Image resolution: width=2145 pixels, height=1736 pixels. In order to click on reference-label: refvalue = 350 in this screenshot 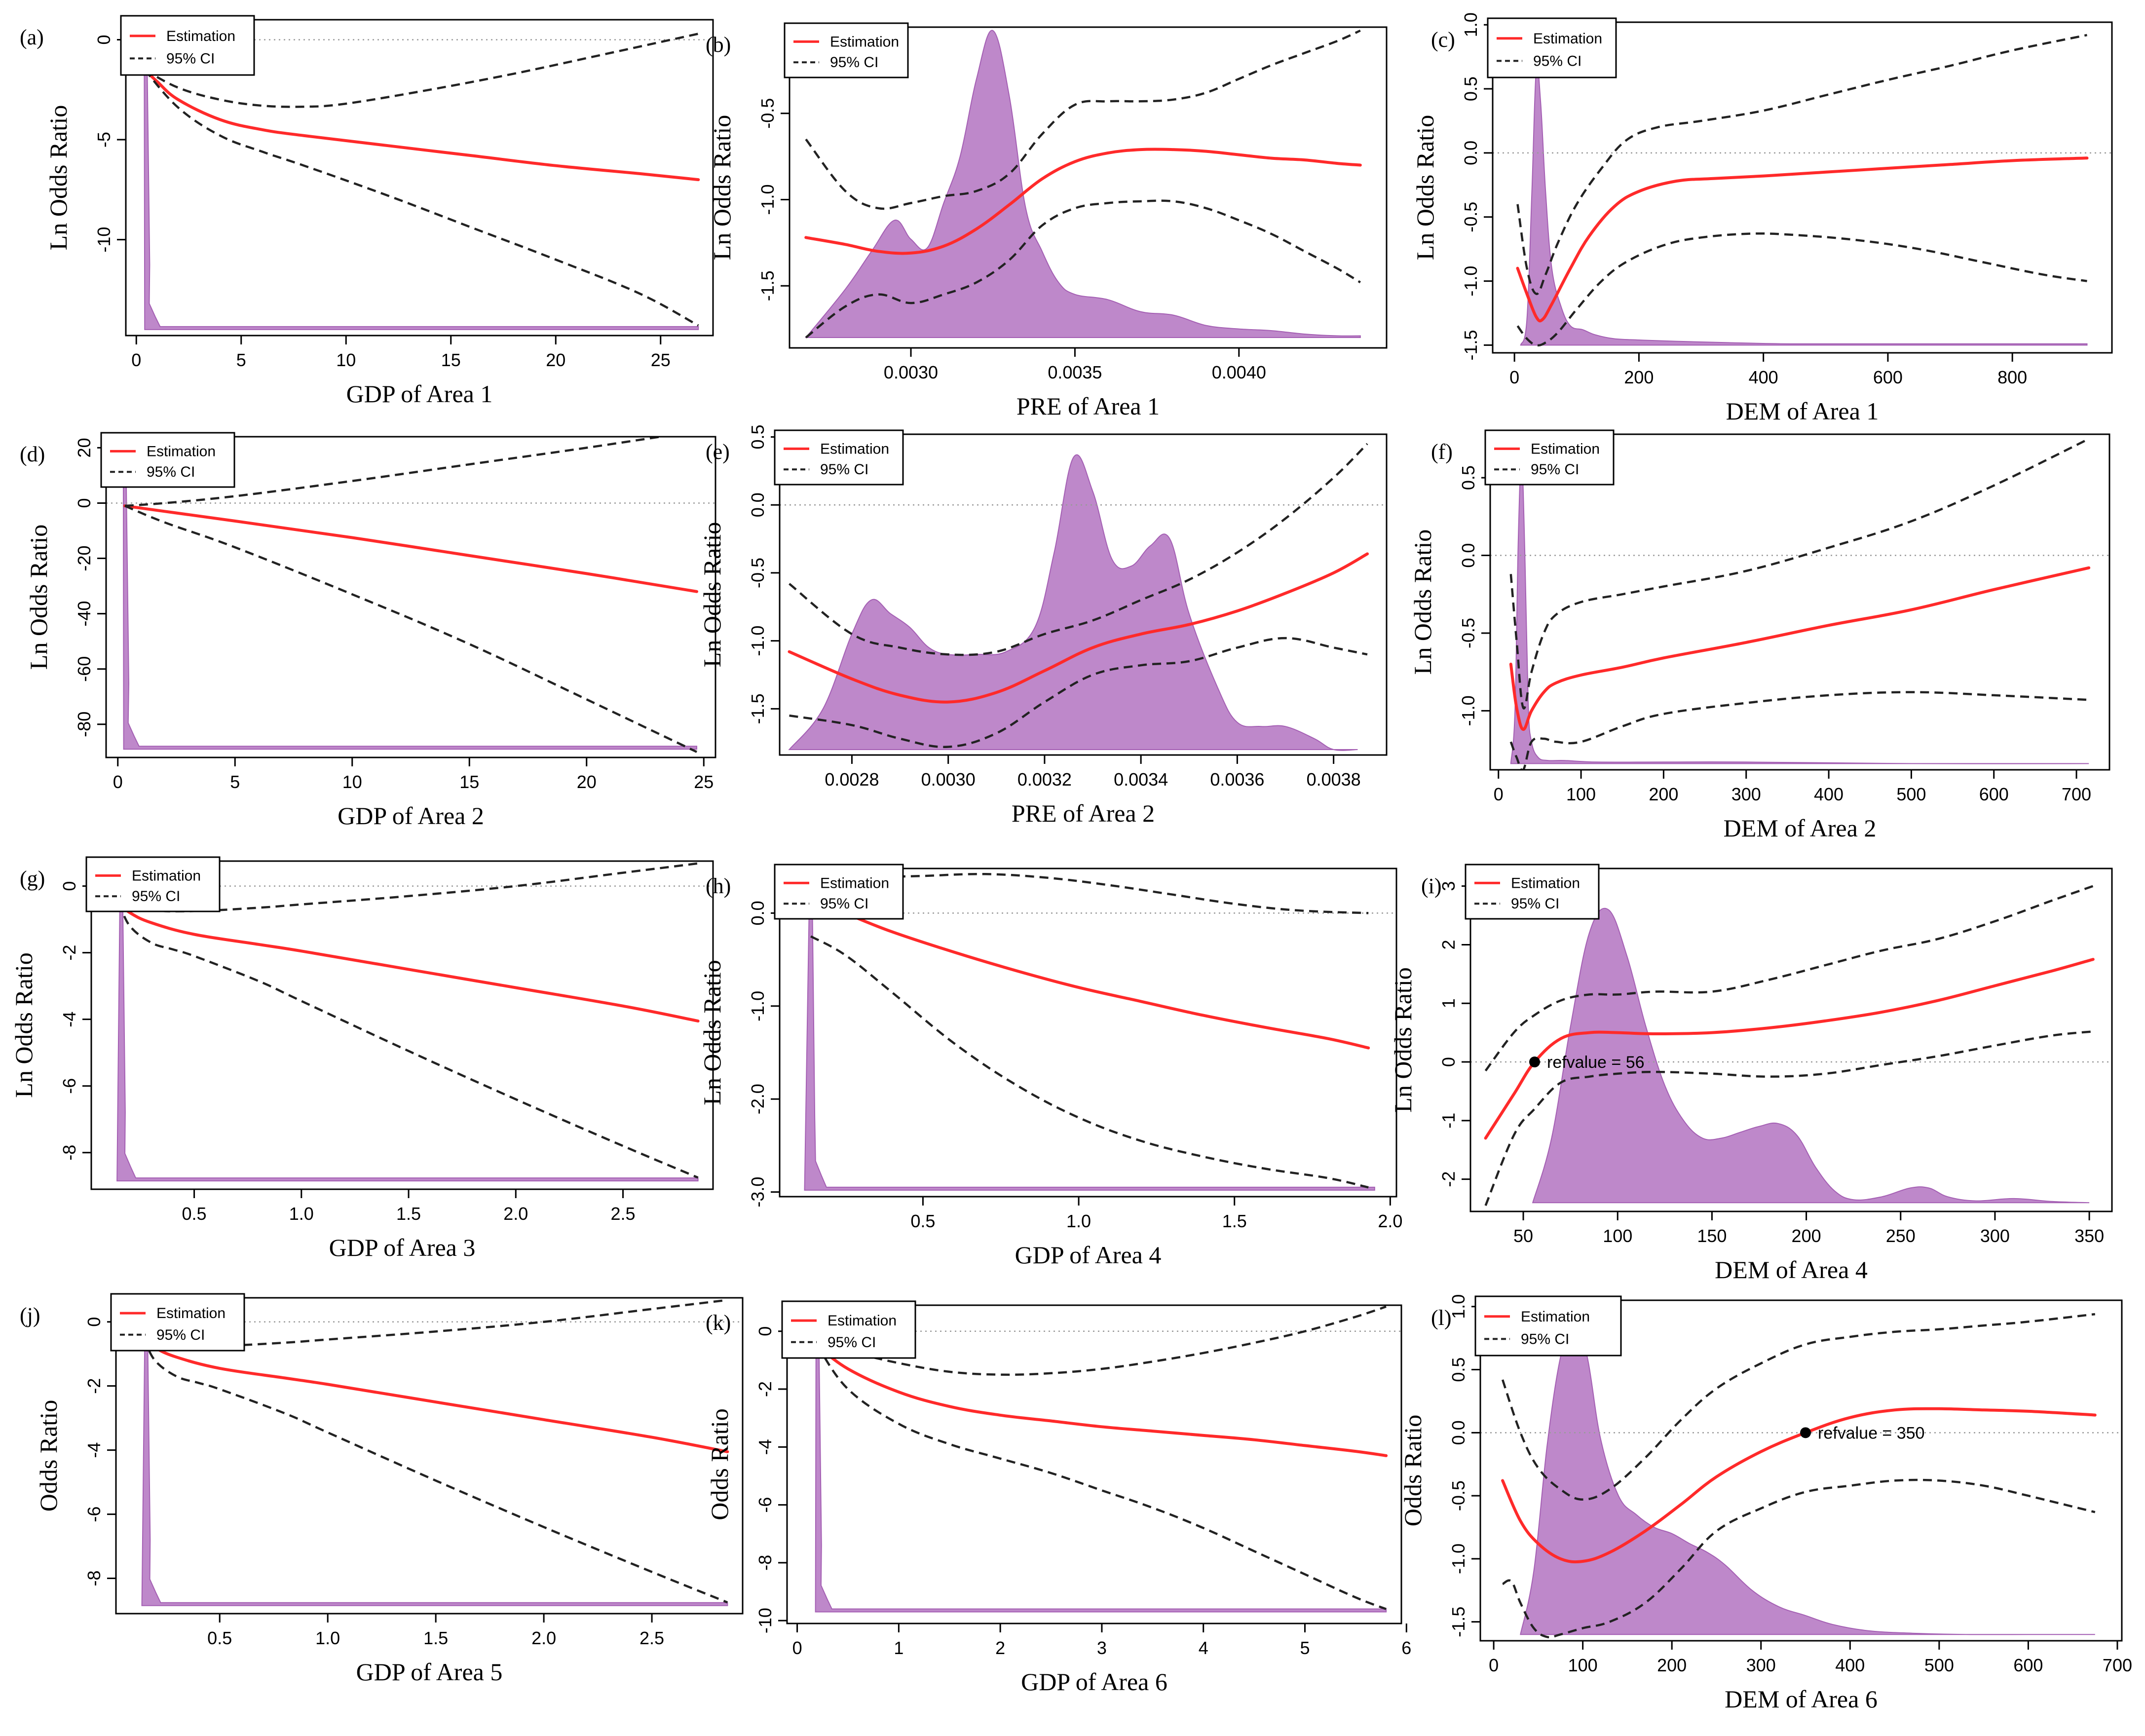, I will do `click(1871, 1433)`.